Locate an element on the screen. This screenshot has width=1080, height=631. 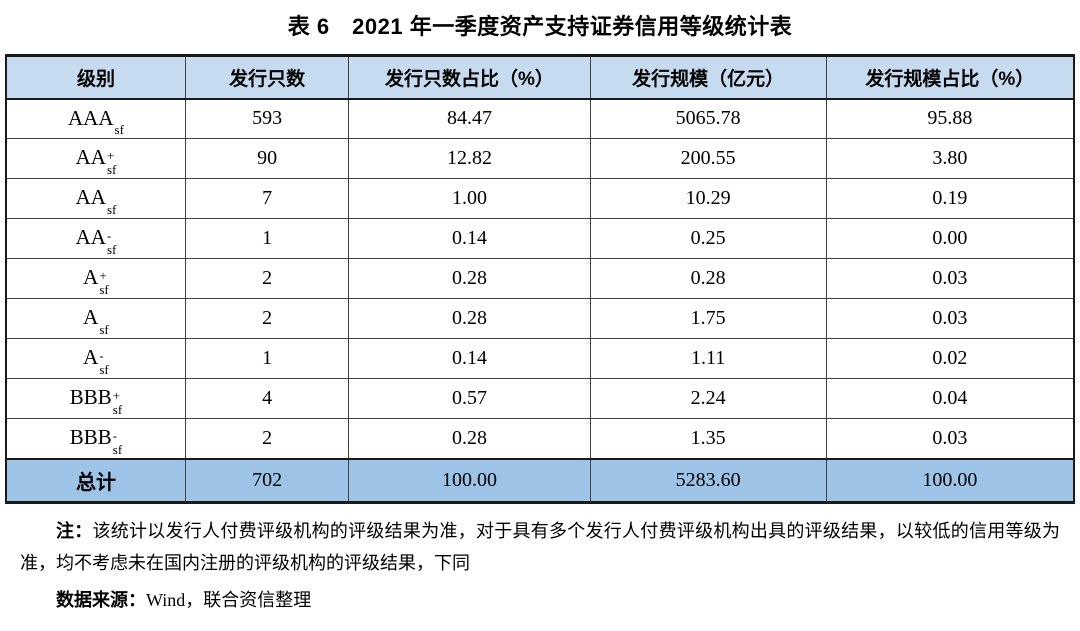
level-cell: AA - sf is located at coordinates (95, 238).